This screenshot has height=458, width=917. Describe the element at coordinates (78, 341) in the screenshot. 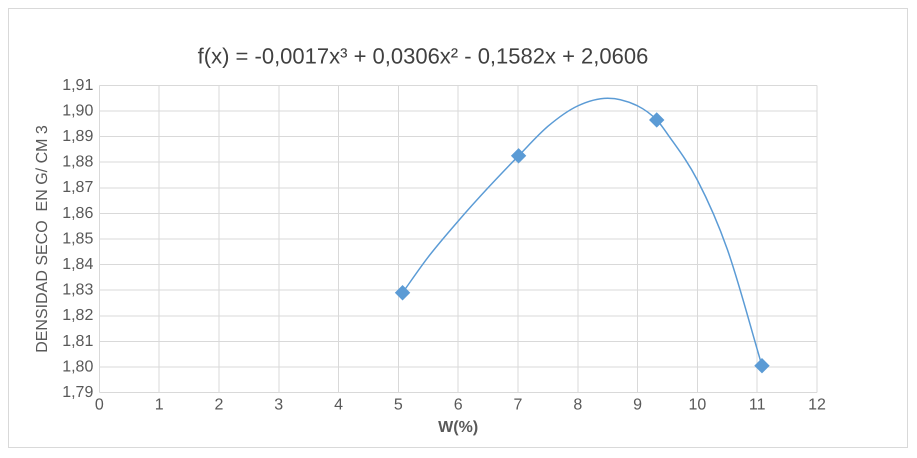

I see `y-tick-label: 1,81` at that location.